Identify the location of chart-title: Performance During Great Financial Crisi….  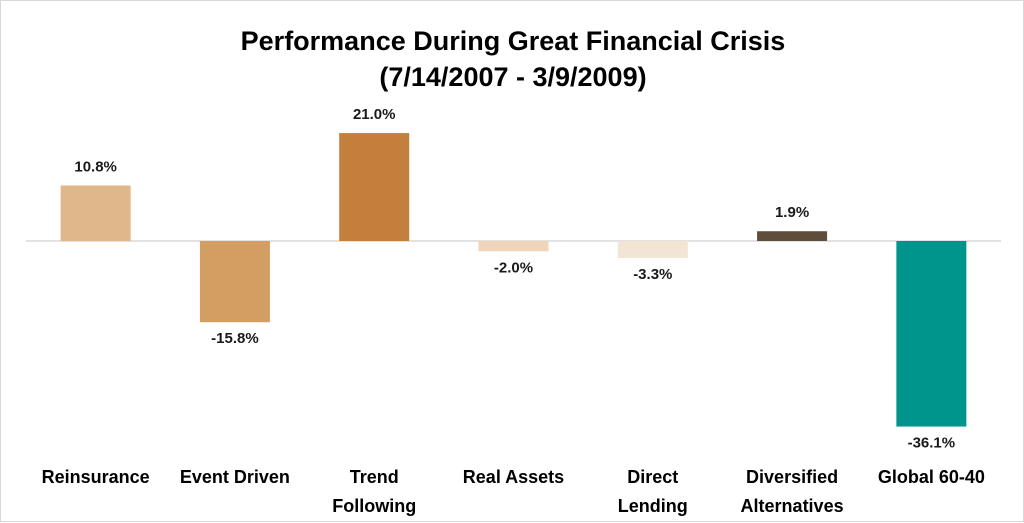
(513, 41).